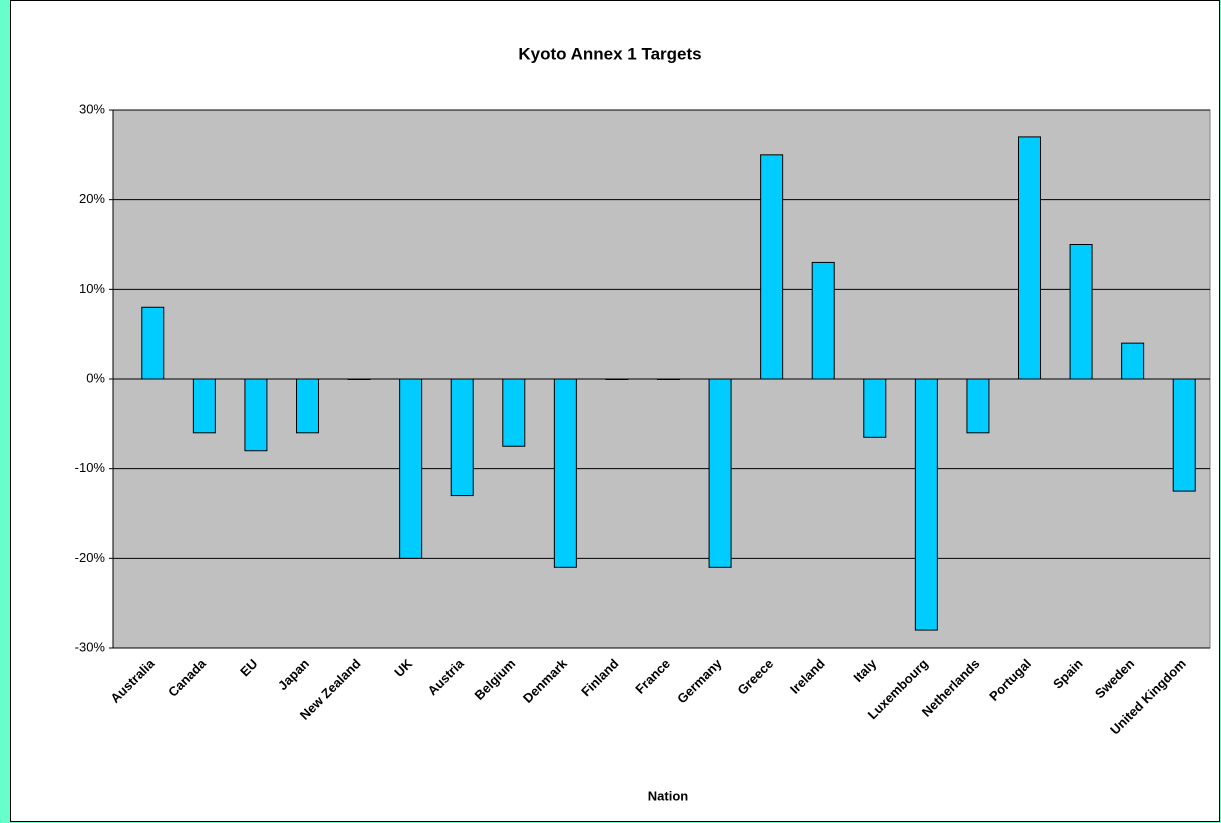 This screenshot has height=823, width=1221. I want to click on y-tick-label: 30%, so click(92, 108).